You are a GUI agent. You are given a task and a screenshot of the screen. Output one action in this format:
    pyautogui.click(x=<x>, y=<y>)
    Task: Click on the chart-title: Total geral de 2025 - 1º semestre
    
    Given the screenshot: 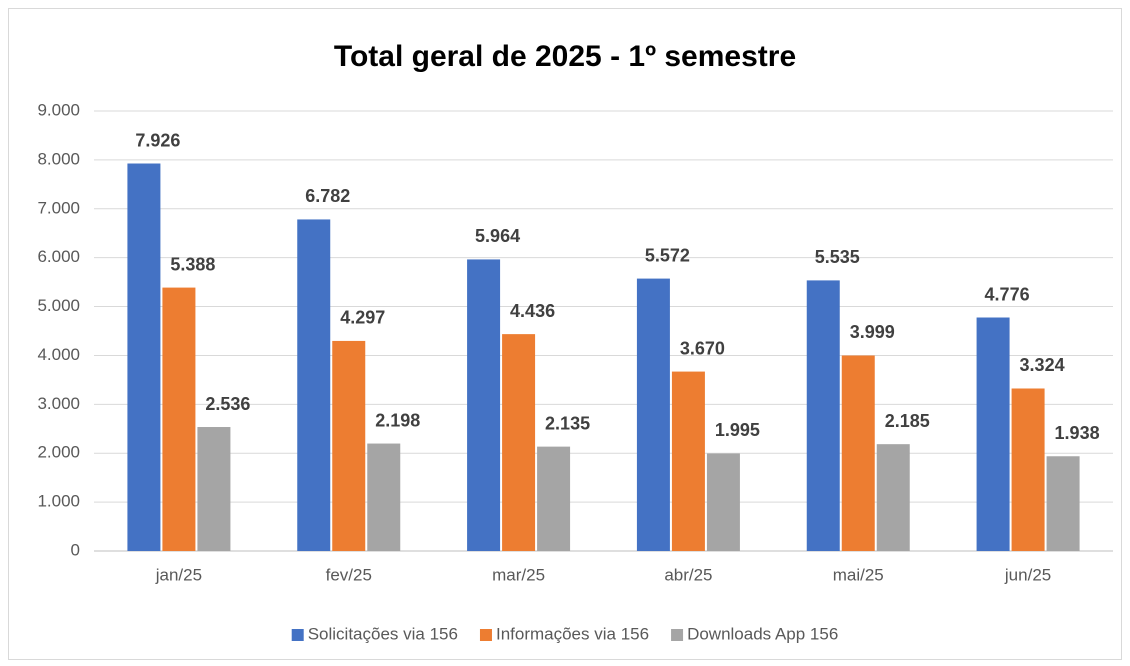 What is the action you would take?
    pyautogui.click(x=565, y=56)
    